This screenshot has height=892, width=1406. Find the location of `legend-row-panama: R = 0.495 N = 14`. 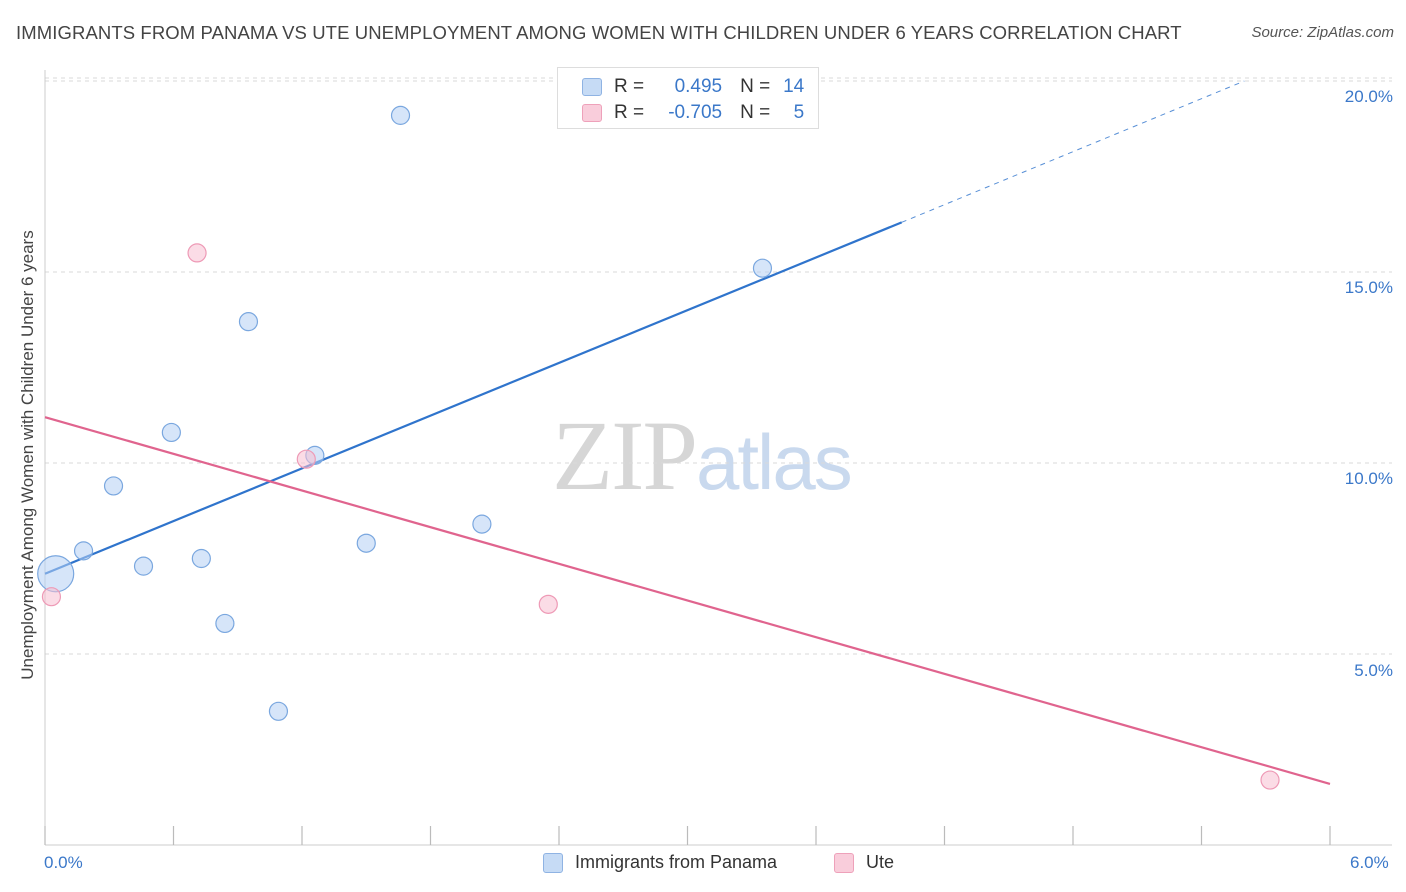

legend-row-panama: R = 0.495 N = 14 is located at coordinates (693, 87).